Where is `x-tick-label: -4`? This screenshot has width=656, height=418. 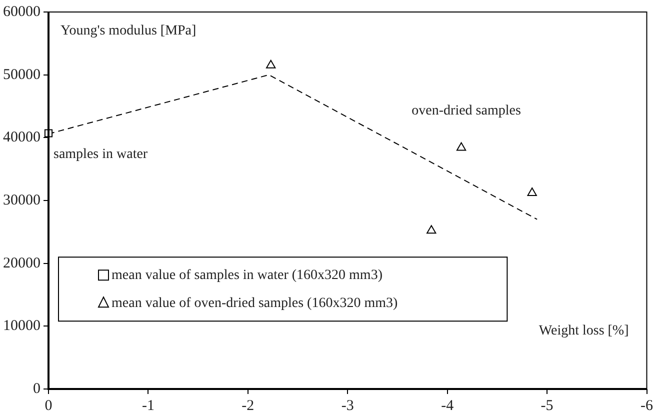 x-tick-label: -4 is located at coordinates (447, 406).